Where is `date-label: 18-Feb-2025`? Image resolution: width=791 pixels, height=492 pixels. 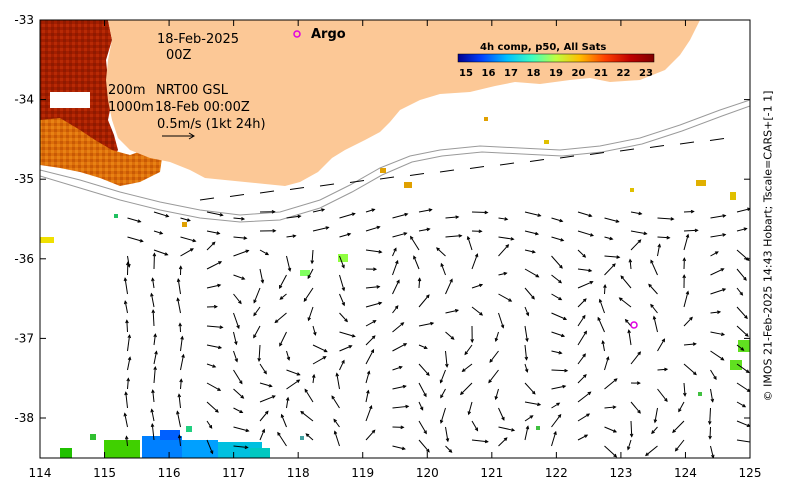 date-label: 18-Feb-2025 is located at coordinates (198, 39).